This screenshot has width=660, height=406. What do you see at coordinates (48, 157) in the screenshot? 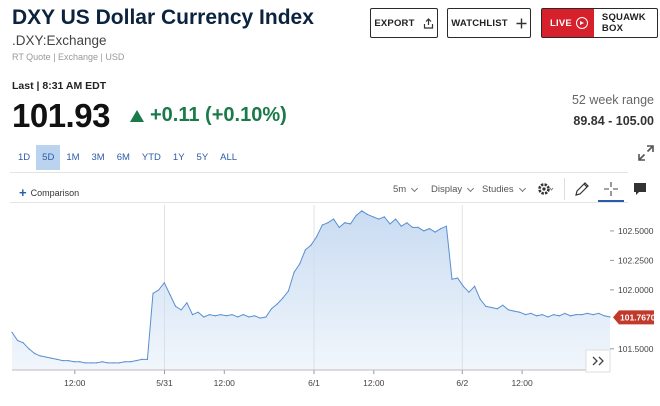
I see `range-tab-5d: 5D` at bounding box center [48, 157].